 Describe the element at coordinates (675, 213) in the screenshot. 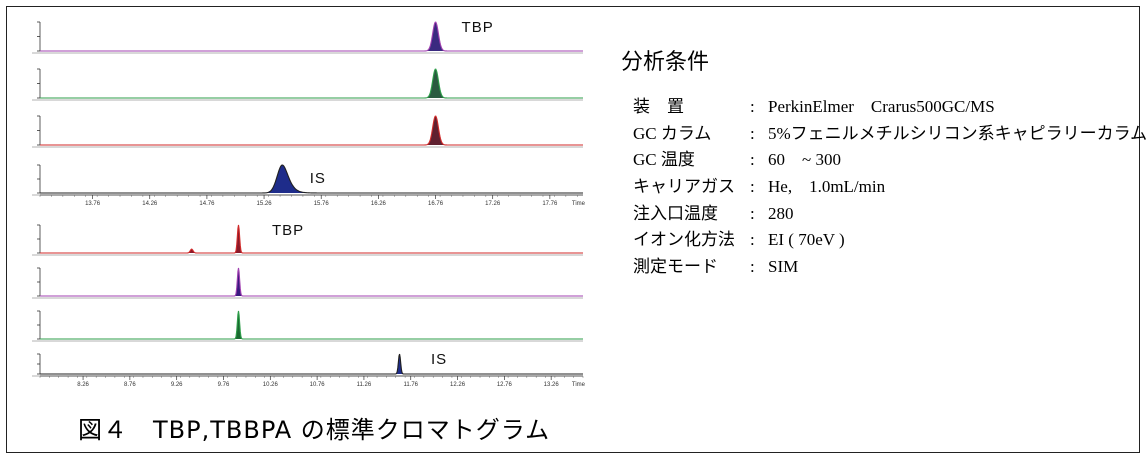

I see `condition-key: 注入口温度` at that location.